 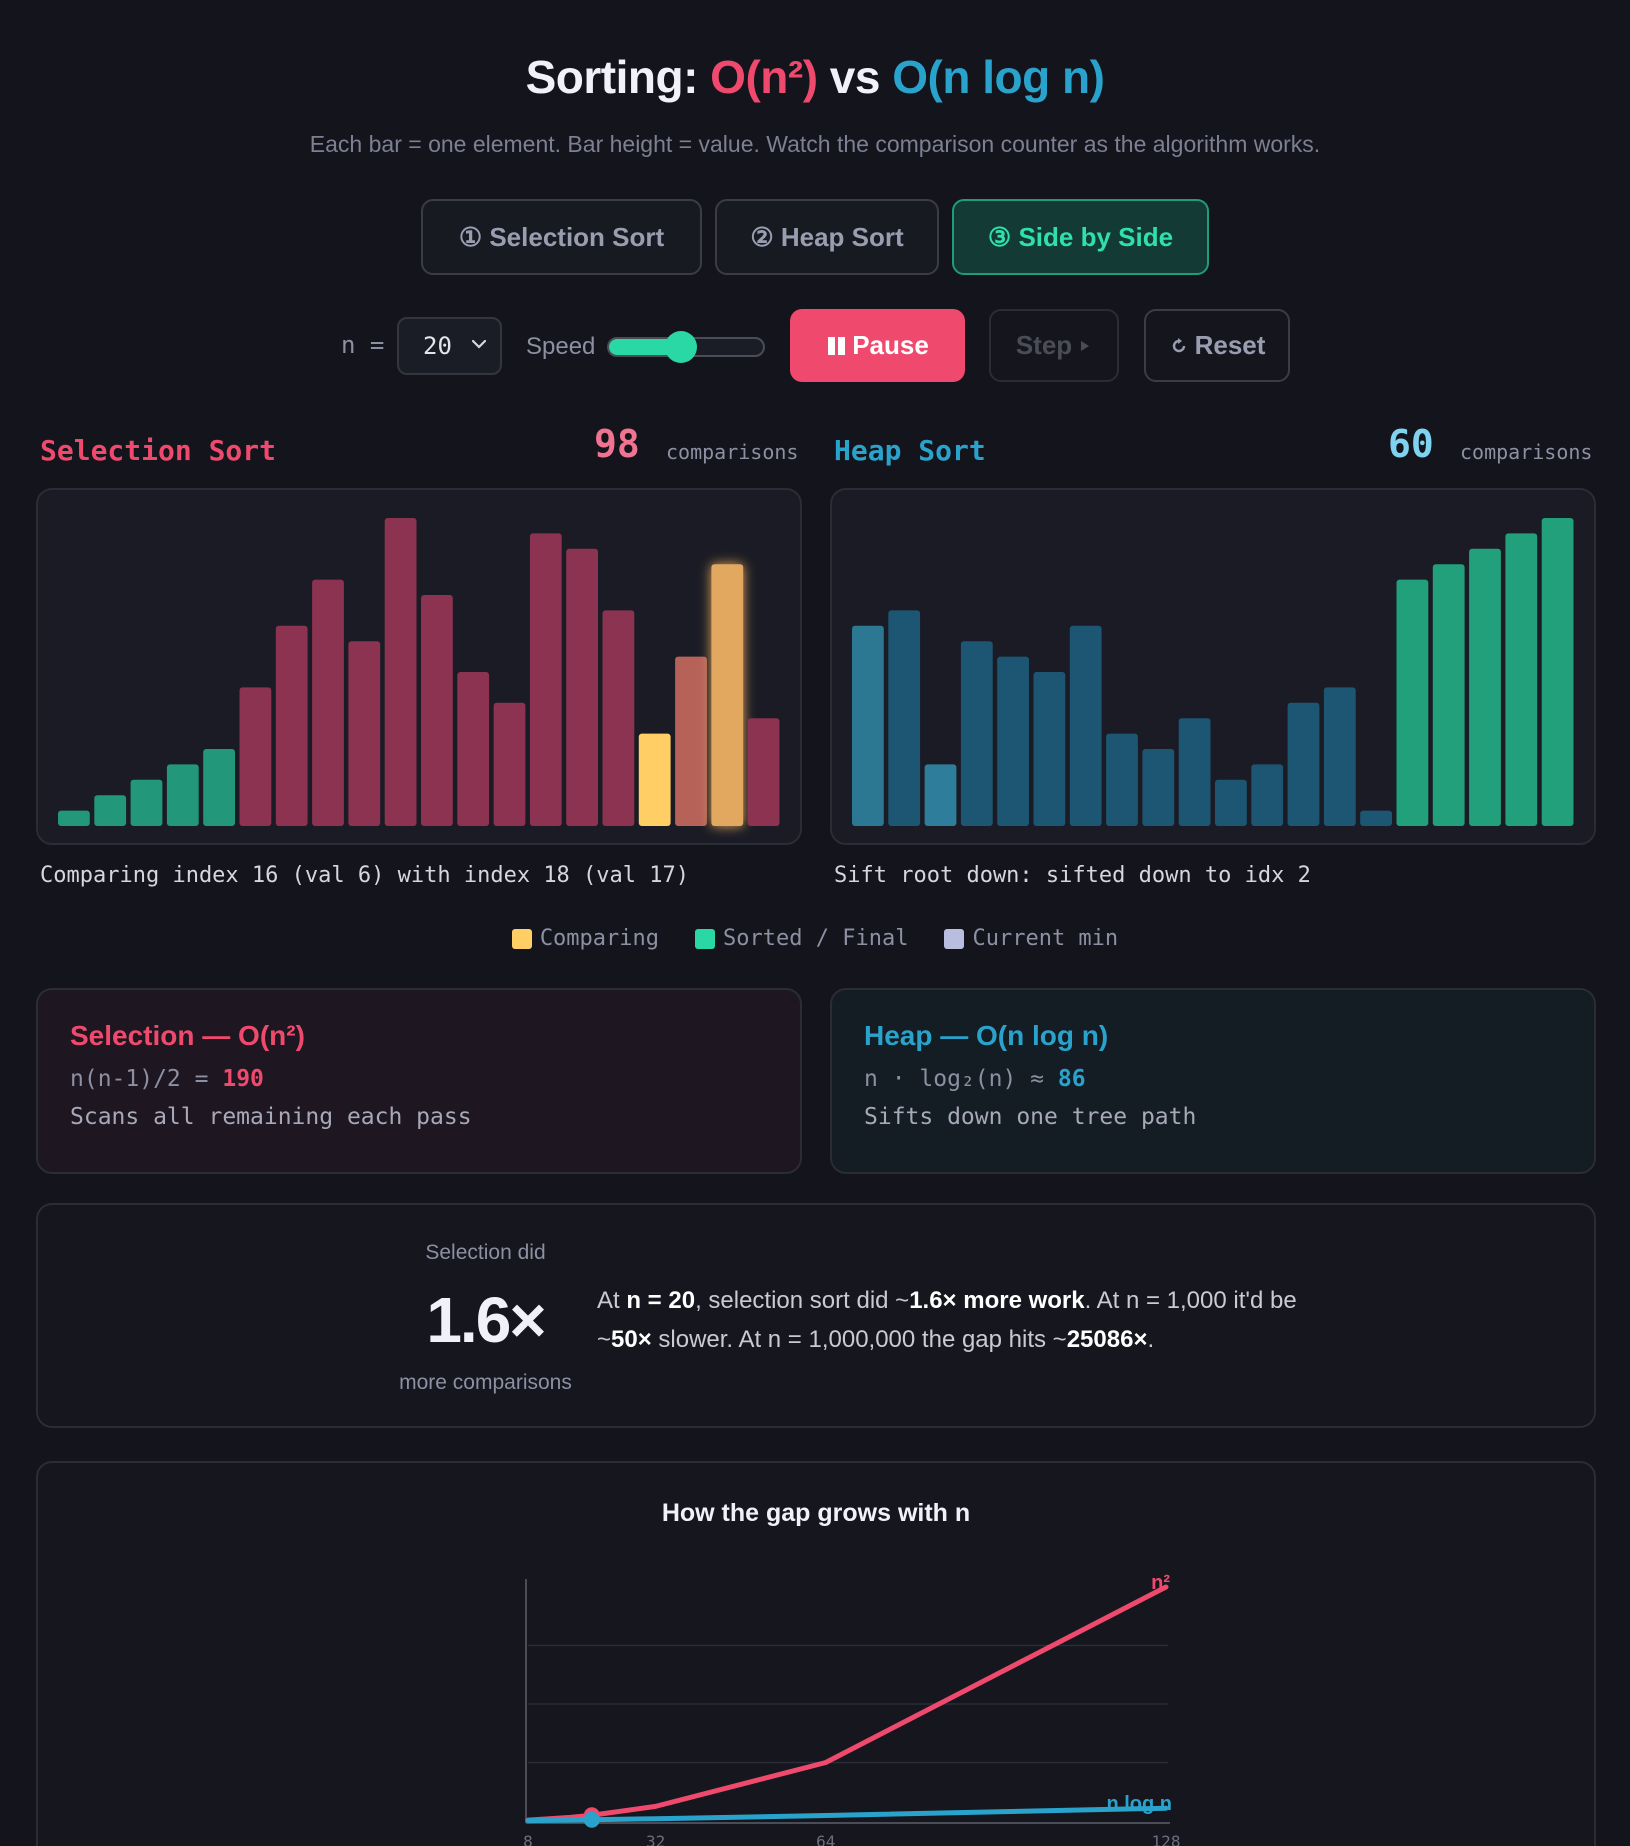 What do you see at coordinates (1045, 938) in the screenshot?
I see `legend-label: Current min` at bounding box center [1045, 938].